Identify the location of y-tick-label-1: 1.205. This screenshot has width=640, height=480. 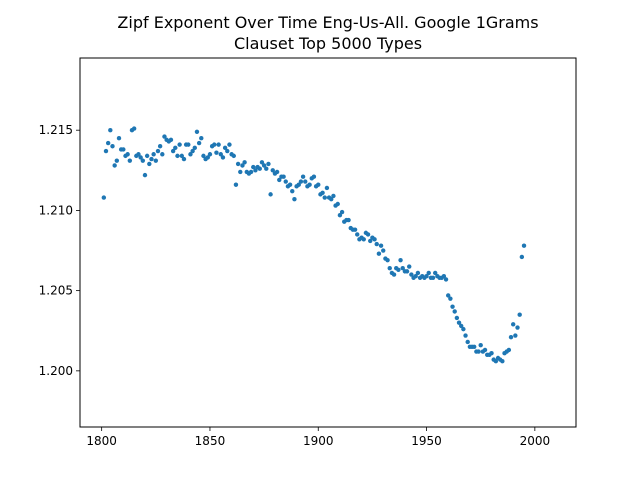
(56, 291).